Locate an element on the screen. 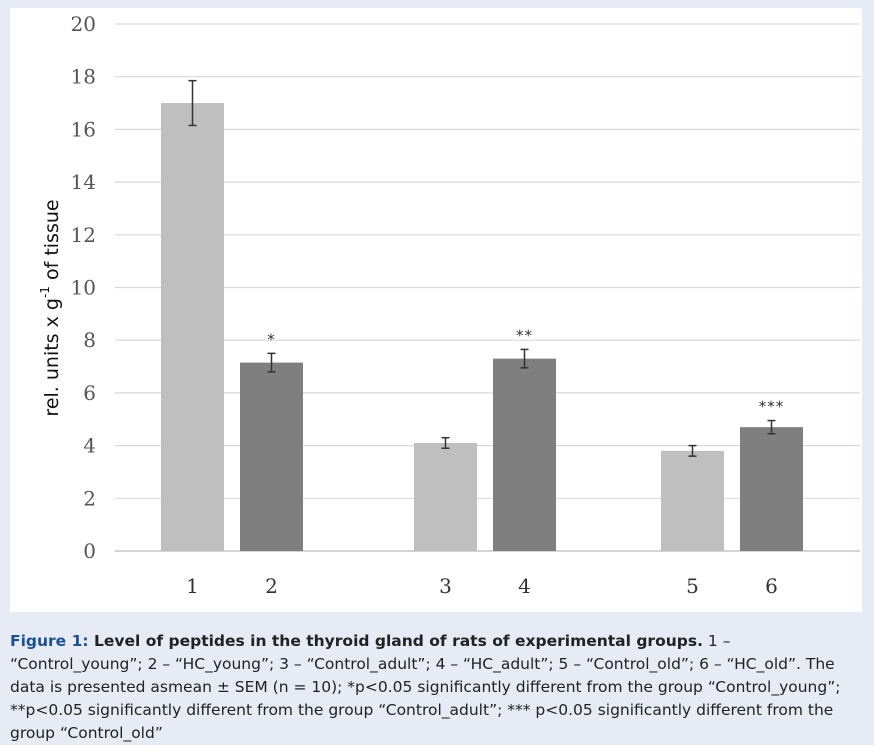 The image size is (874, 745). y-tick-label: 10 is located at coordinates (83, 288).